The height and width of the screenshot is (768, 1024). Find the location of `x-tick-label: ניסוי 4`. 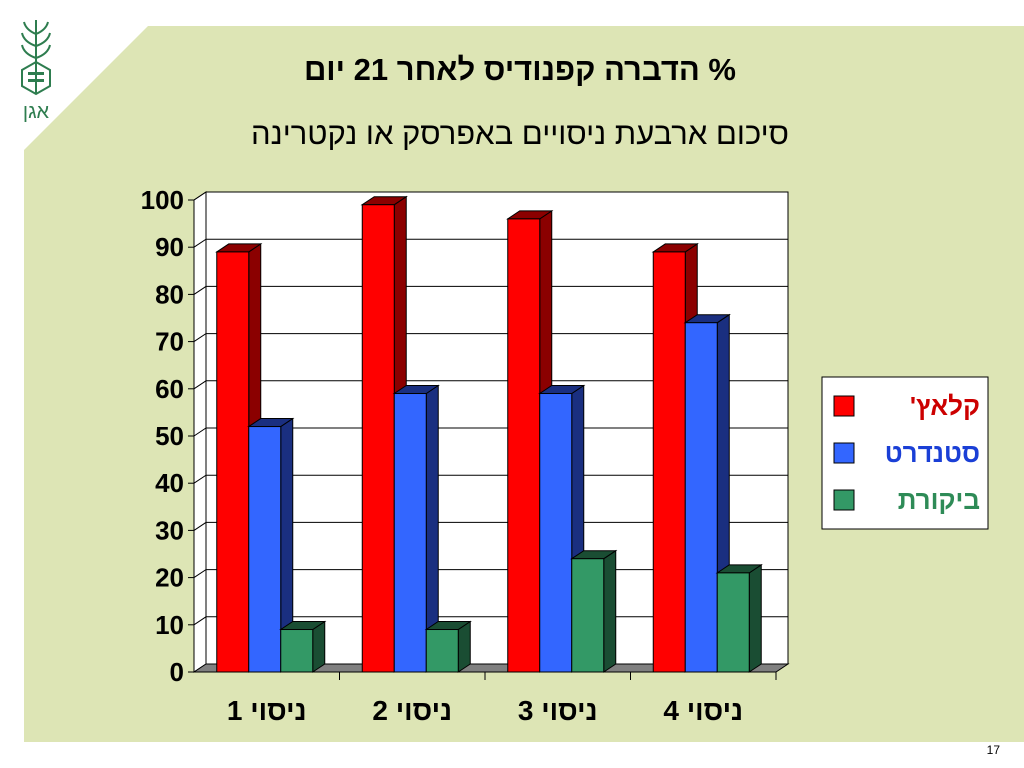

x-tick-label: ניסוי 4 is located at coordinates (703, 710).